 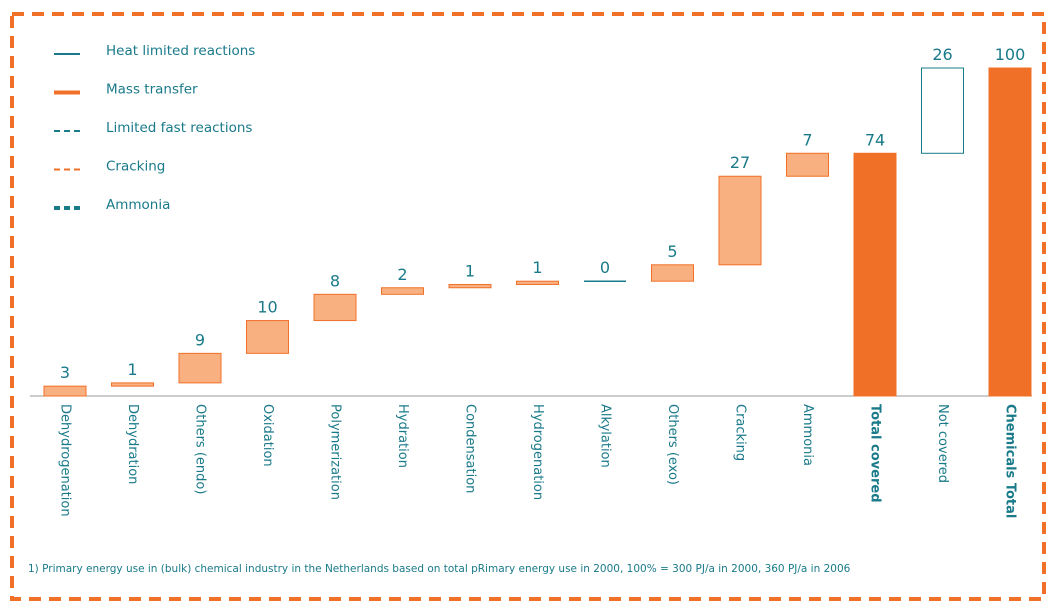 What do you see at coordinates (605, 436) in the screenshot?
I see `x-tick-label: Alkylation` at bounding box center [605, 436].